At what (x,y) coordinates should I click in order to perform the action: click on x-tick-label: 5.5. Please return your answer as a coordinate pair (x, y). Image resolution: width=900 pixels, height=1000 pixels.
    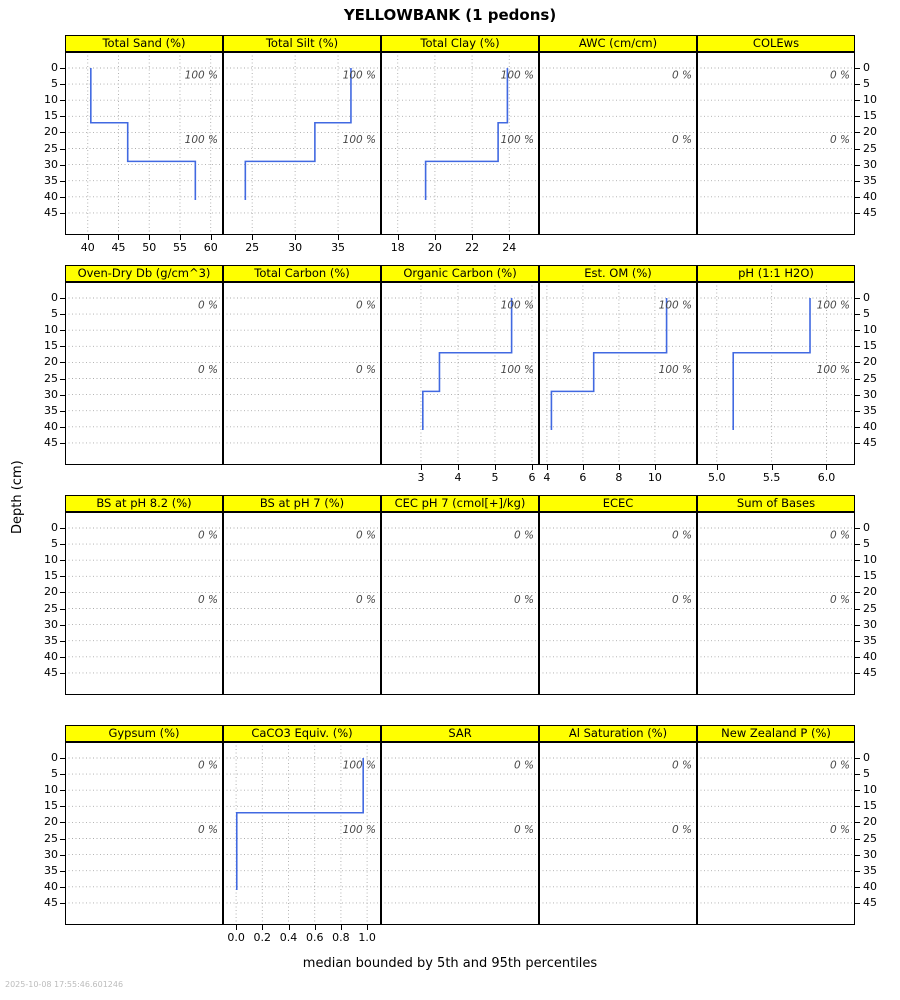
    Looking at the image, I should click on (771, 477).